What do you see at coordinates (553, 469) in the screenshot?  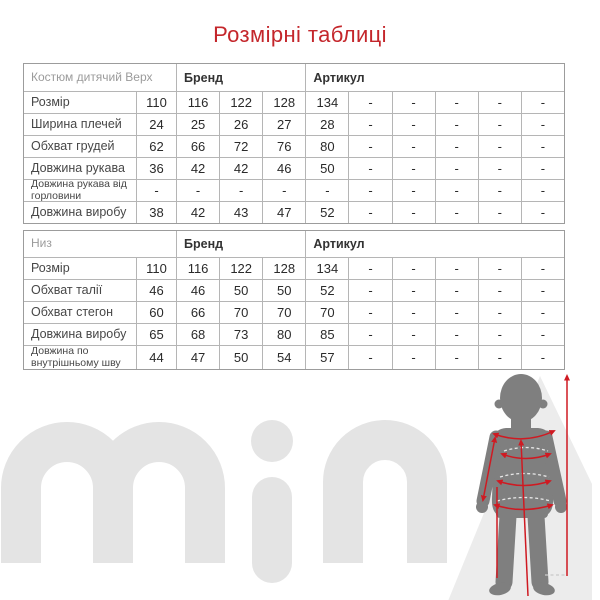 I see `arm-right` at bounding box center [553, 469].